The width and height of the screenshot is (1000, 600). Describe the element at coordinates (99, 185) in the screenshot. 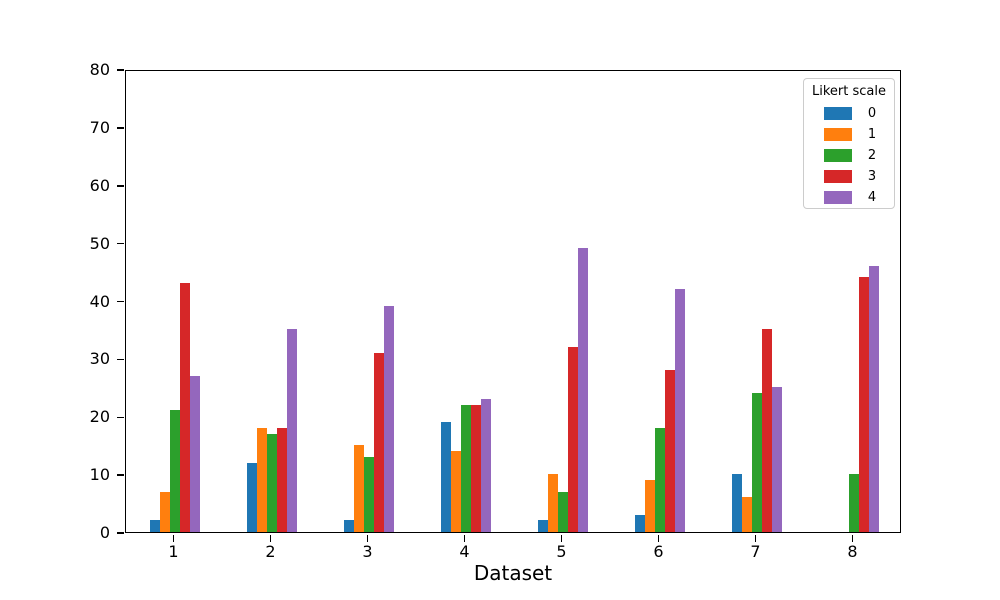

I see `y-tick-label-60: 60` at that location.